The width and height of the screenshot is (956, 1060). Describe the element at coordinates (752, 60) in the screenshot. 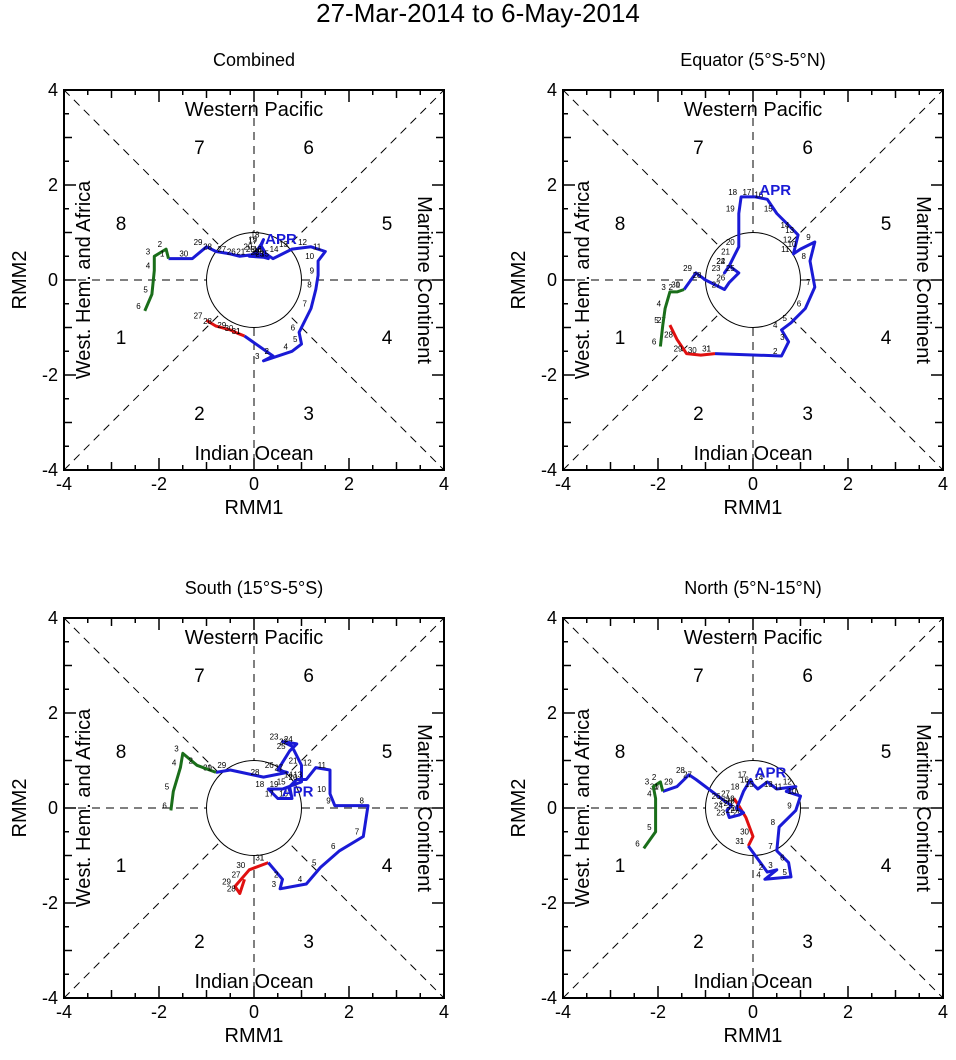

I see `panel-title: Equator (5°S-5°N)` at that location.